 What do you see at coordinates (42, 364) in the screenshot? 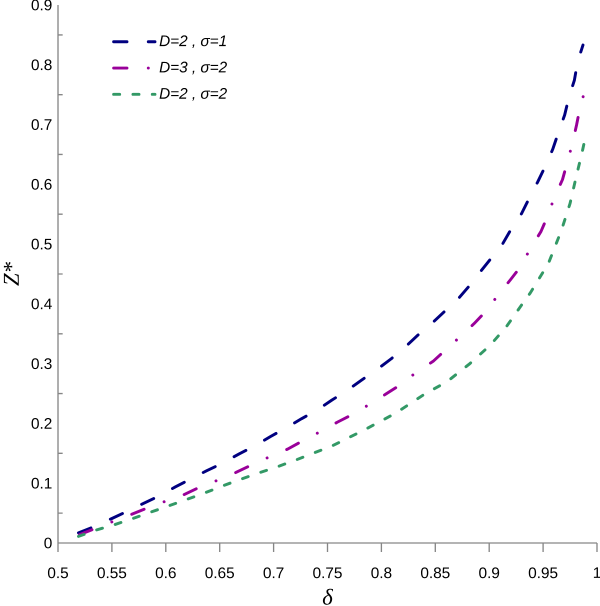
I see `y-tick-label: 0.3` at bounding box center [42, 364].